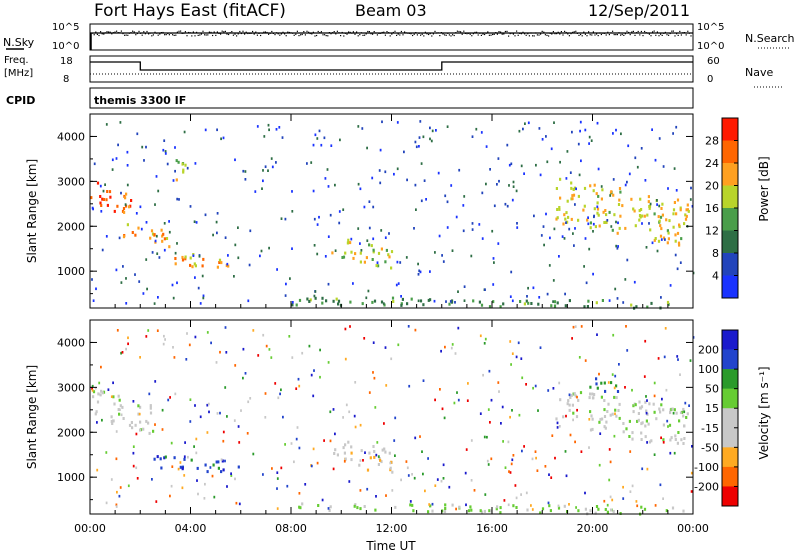 This screenshot has height=554, width=800. Describe the element at coordinates (712, 408) in the screenshot. I see `colorbar-tick-label: 15` at that location.